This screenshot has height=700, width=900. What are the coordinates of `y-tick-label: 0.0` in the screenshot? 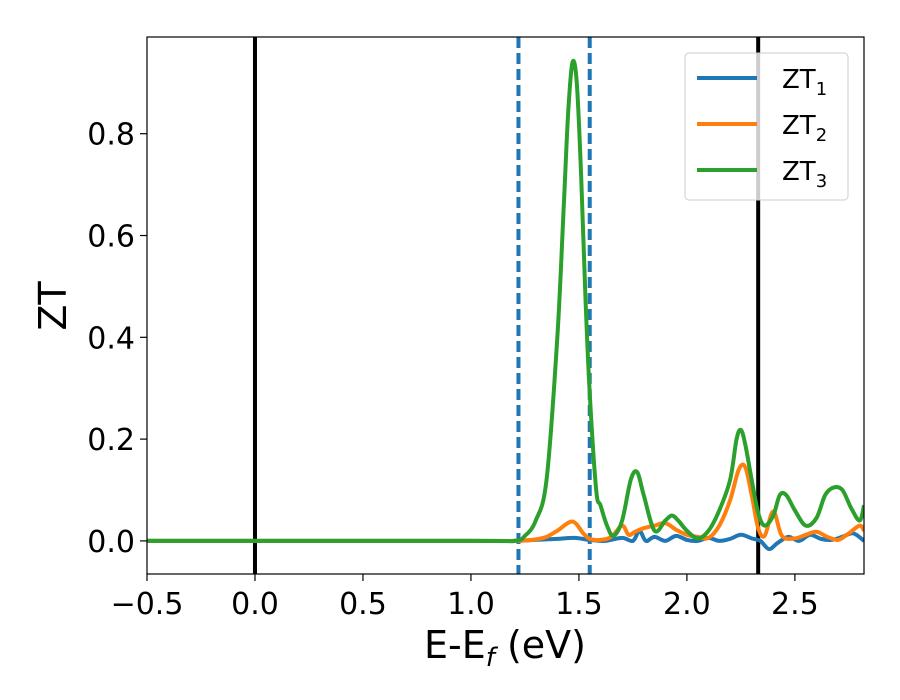 It's located at (111, 542).